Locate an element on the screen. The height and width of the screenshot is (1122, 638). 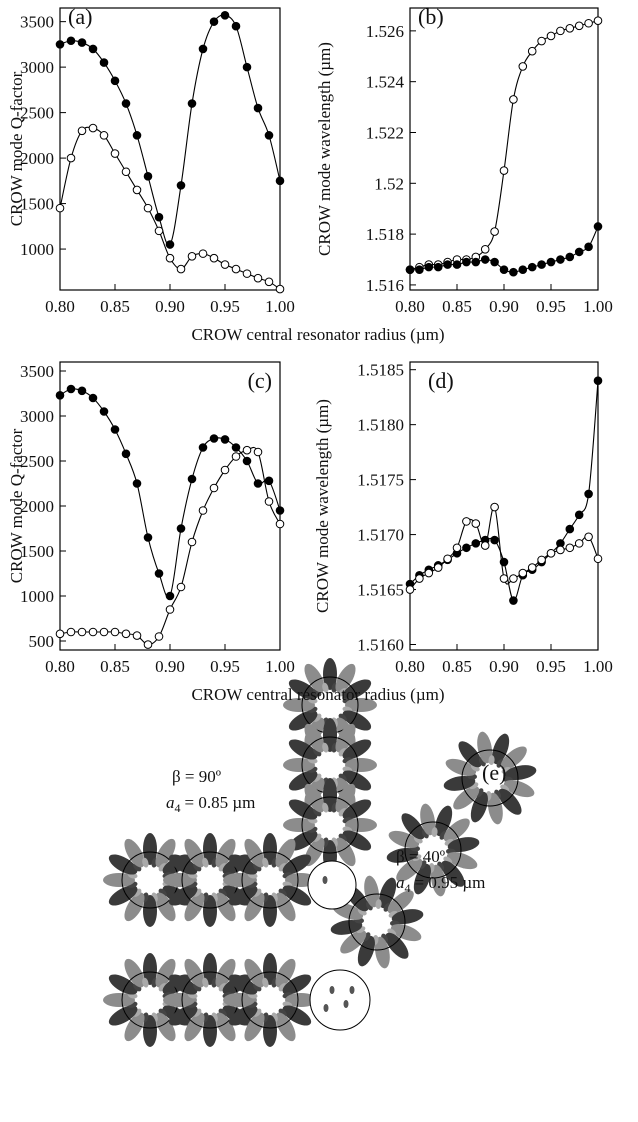
y-tick-label: 1.5185 is located at coordinates (380, 370).